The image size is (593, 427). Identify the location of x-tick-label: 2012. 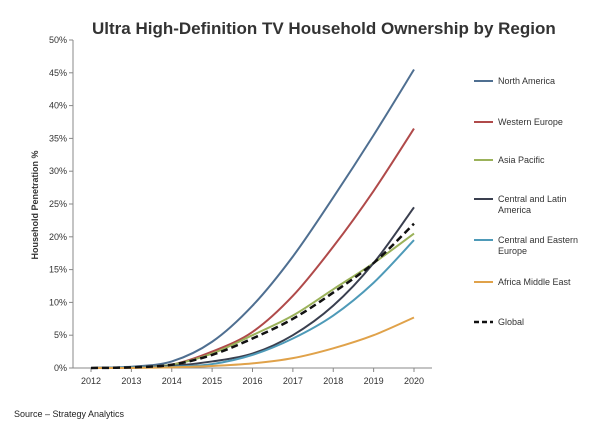
(91, 381).